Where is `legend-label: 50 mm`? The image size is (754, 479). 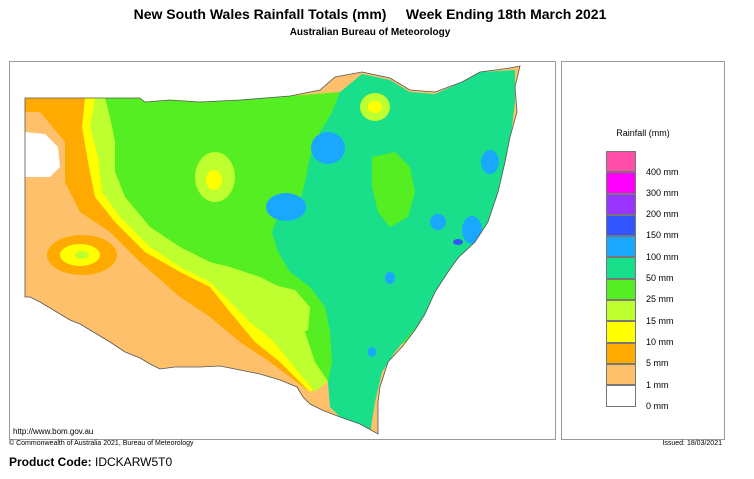 legend-label: 50 mm is located at coordinates (660, 278).